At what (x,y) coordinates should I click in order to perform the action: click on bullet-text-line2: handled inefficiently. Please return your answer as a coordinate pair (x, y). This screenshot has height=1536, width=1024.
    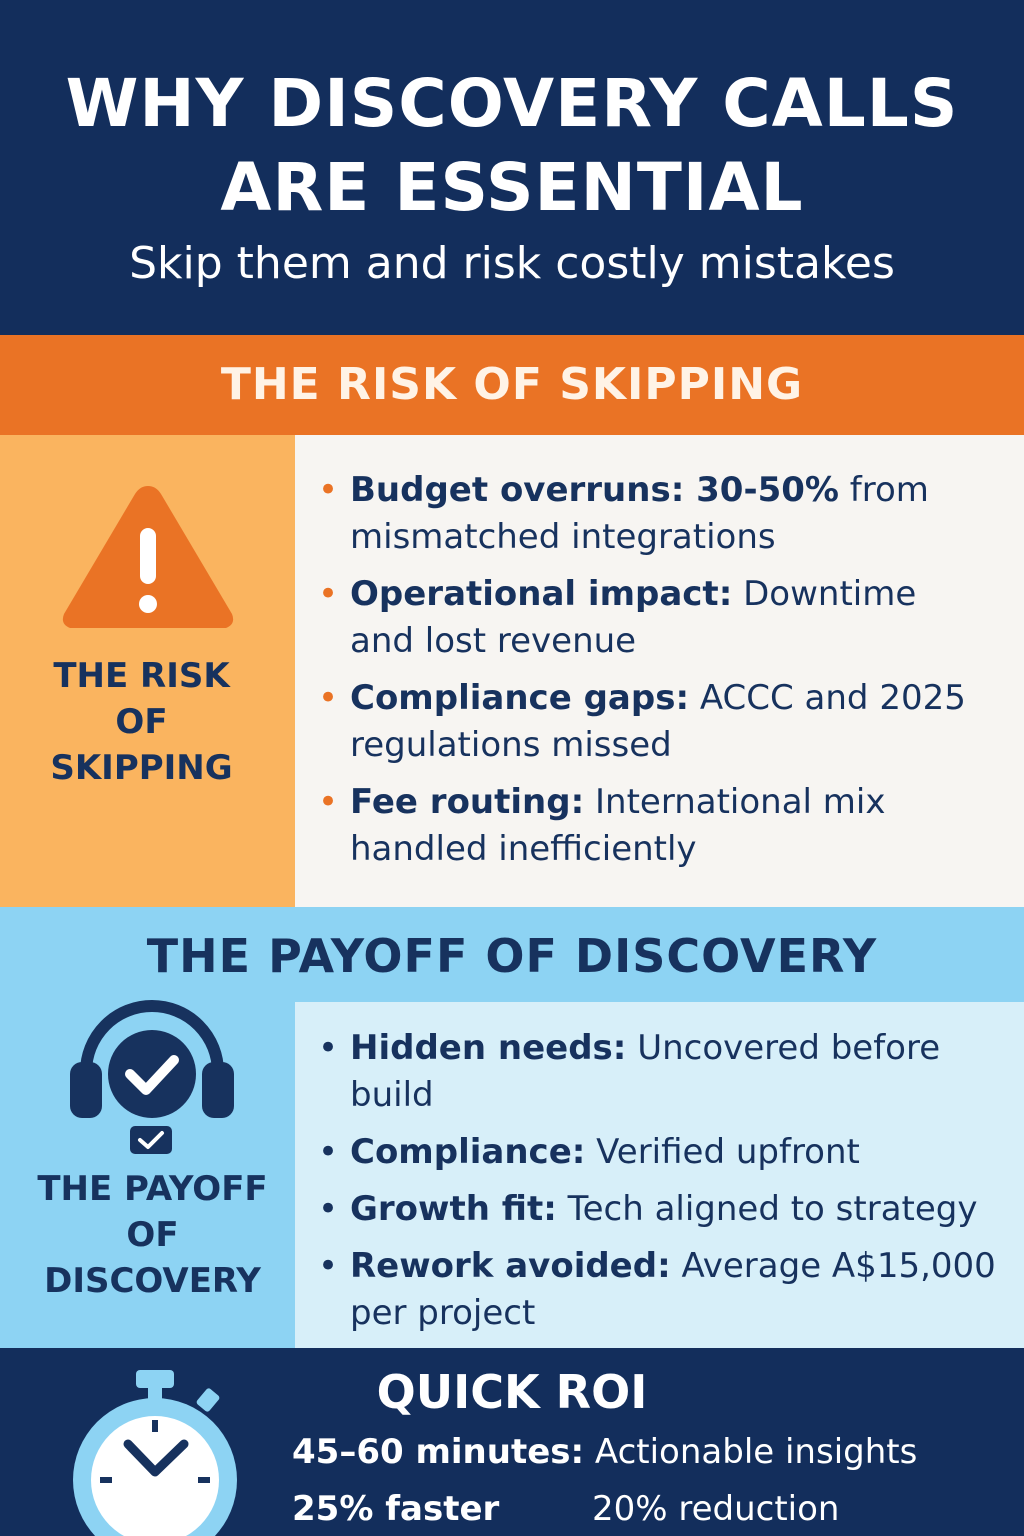
    Looking at the image, I should click on (523, 849).